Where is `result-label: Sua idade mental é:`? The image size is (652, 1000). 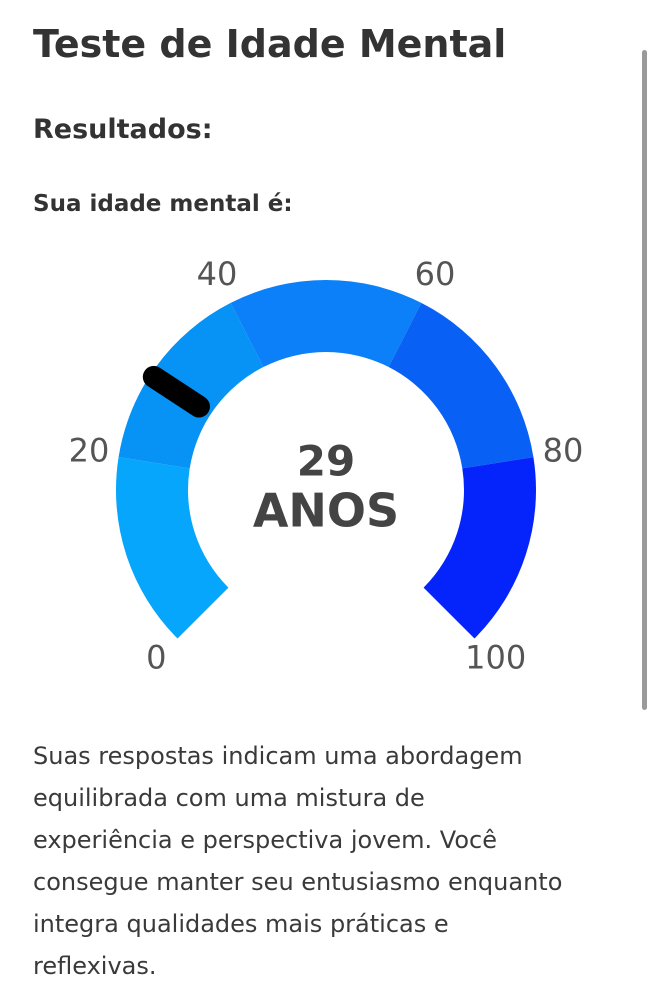 result-label: Sua idade mental é: is located at coordinates (163, 204).